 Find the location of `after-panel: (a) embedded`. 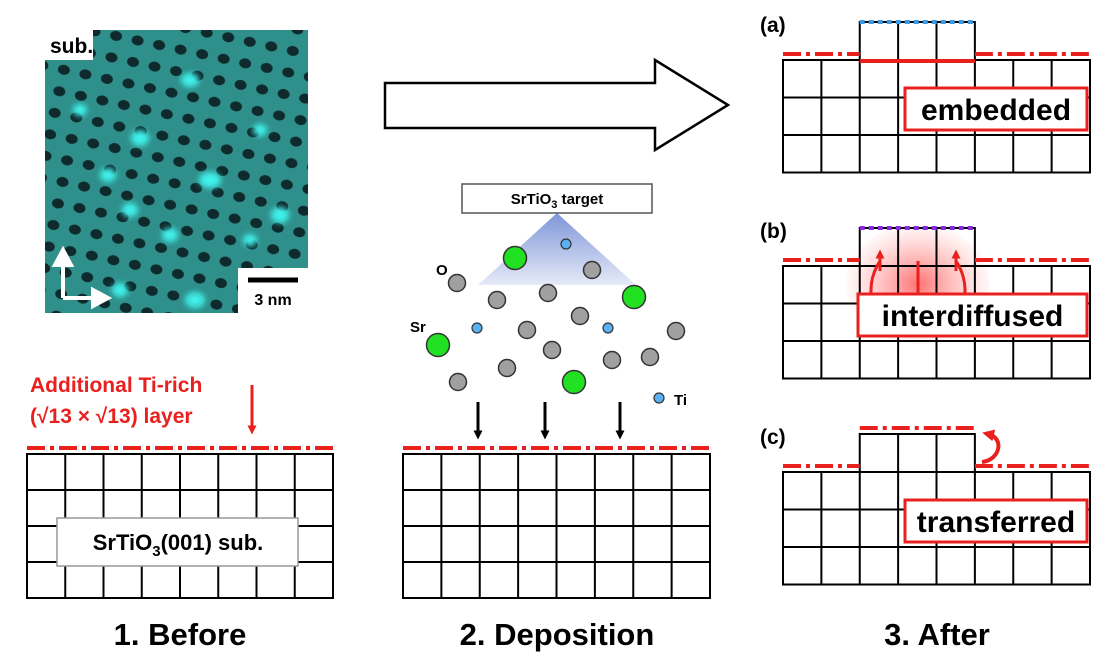

after-panel: (a) embedded is located at coordinates (925, 94).